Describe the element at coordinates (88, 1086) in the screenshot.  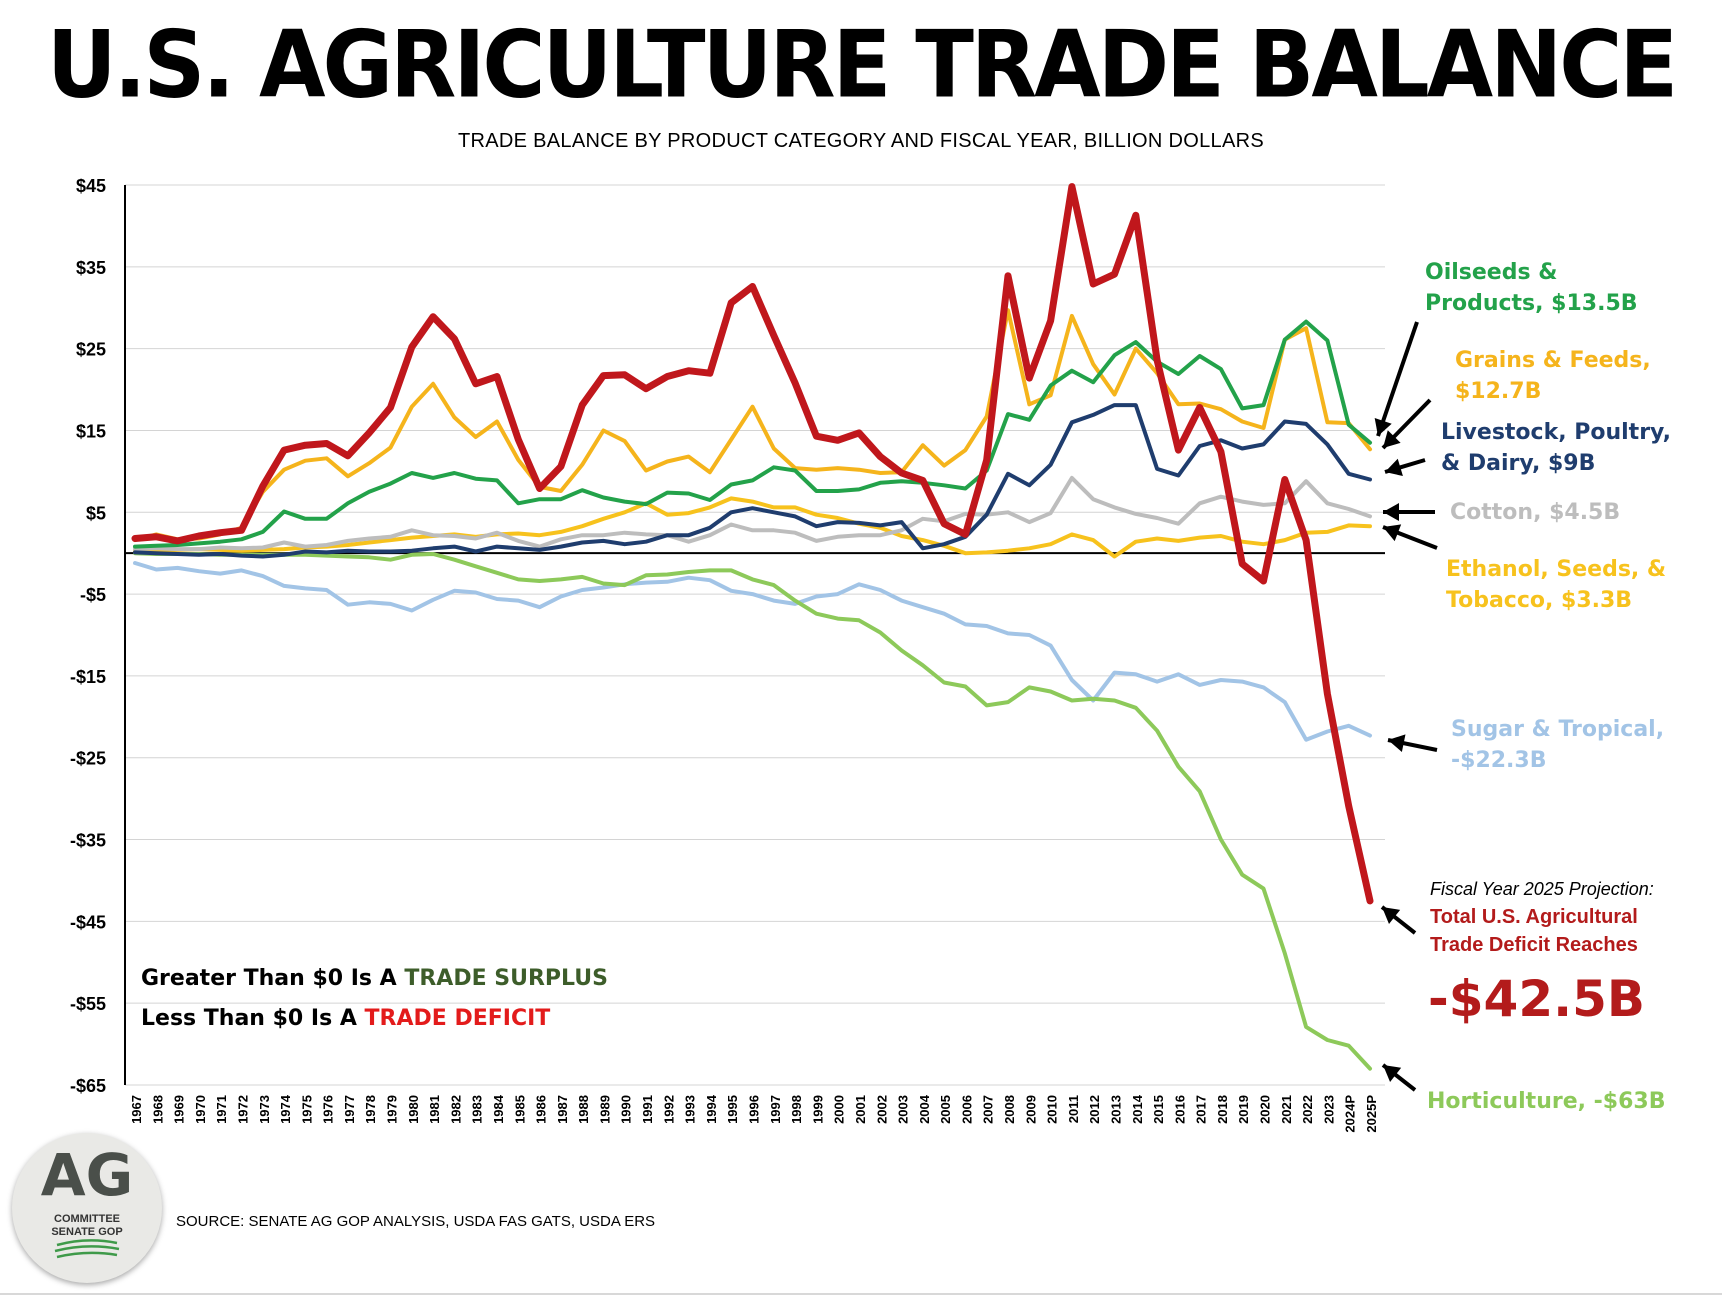
I see `y-tick-label: -$65` at that location.